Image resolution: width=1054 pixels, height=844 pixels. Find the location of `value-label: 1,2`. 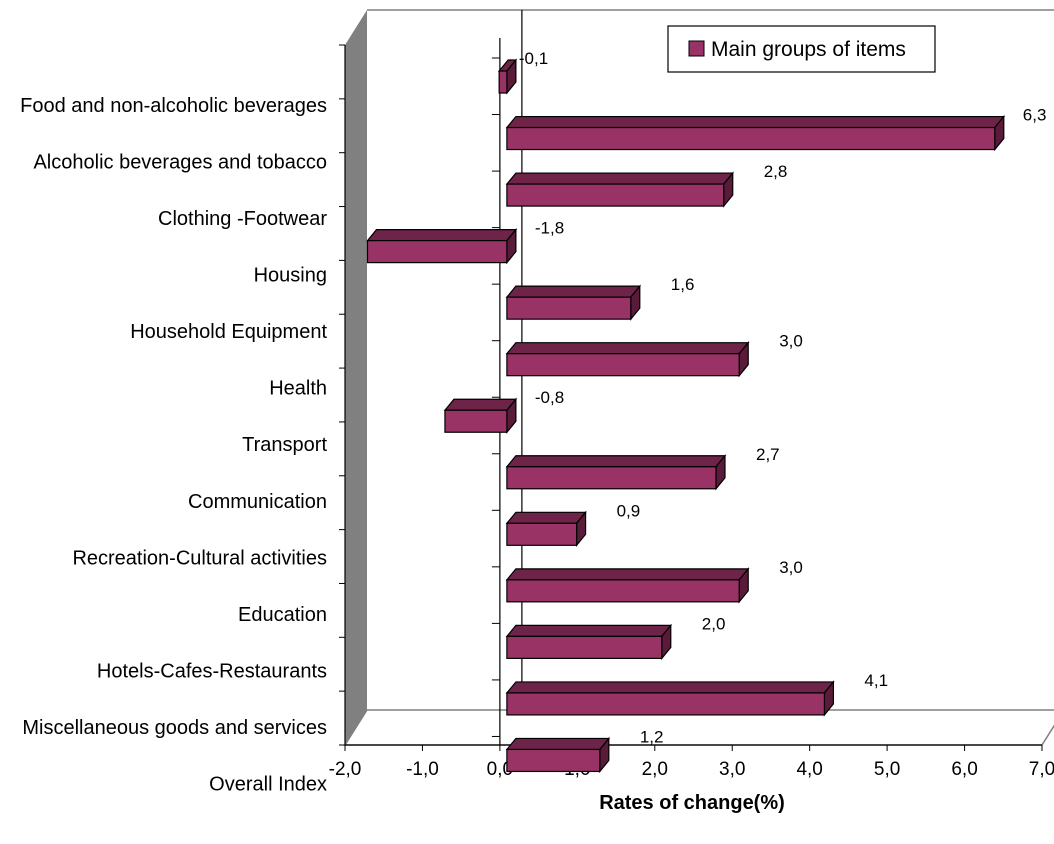

value-label: 1,2 is located at coordinates (652, 736).